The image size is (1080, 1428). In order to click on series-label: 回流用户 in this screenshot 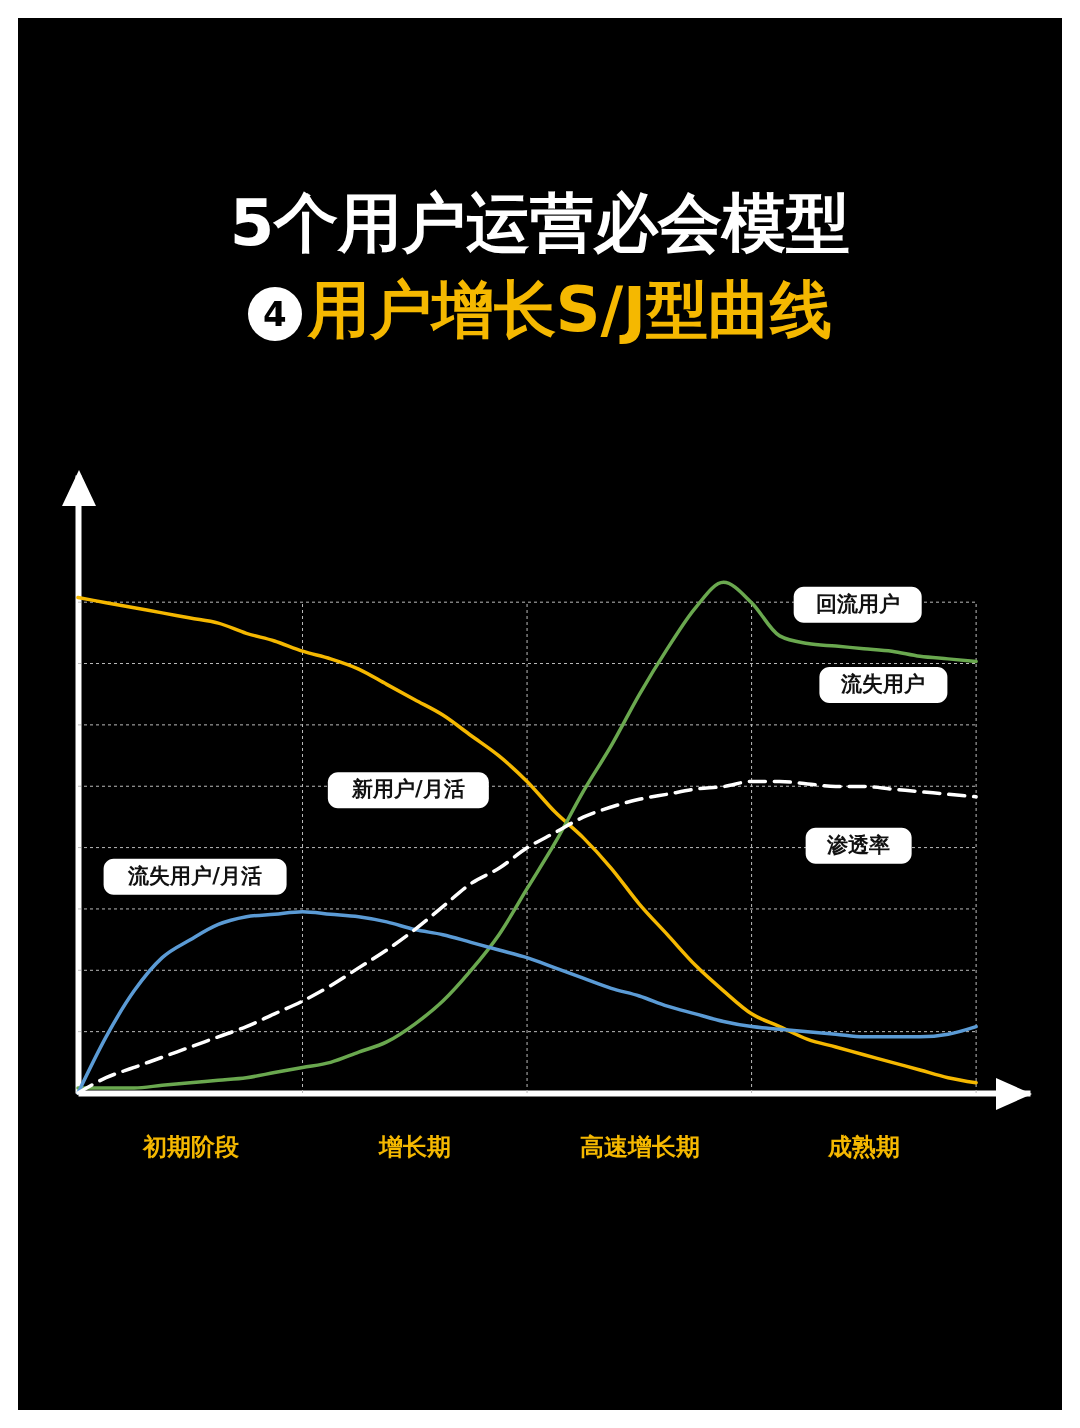, I will do `click(857, 603)`.